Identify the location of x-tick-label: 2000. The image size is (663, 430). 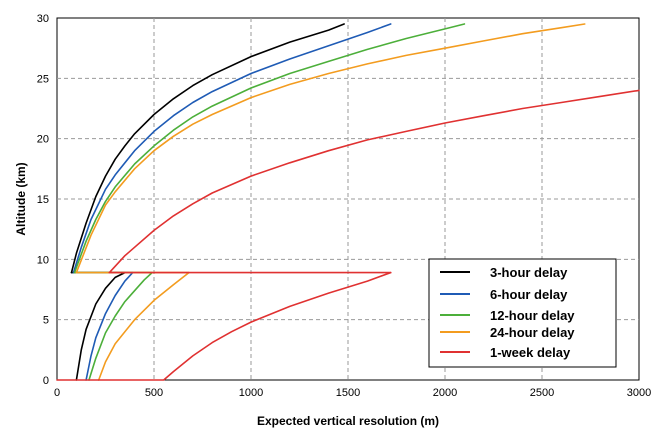
(445, 393).